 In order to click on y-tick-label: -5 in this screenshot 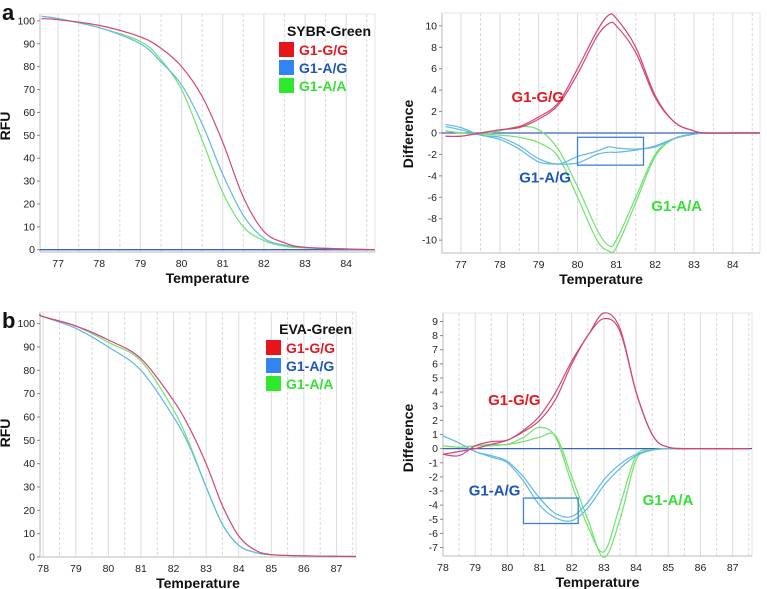, I will do `click(433, 520)`.